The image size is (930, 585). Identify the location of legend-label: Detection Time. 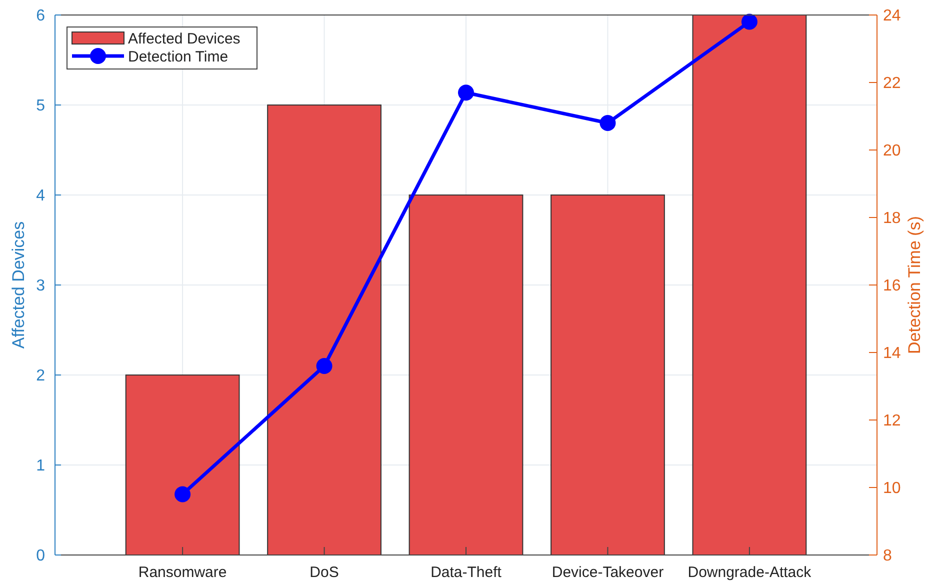
(178, 57).